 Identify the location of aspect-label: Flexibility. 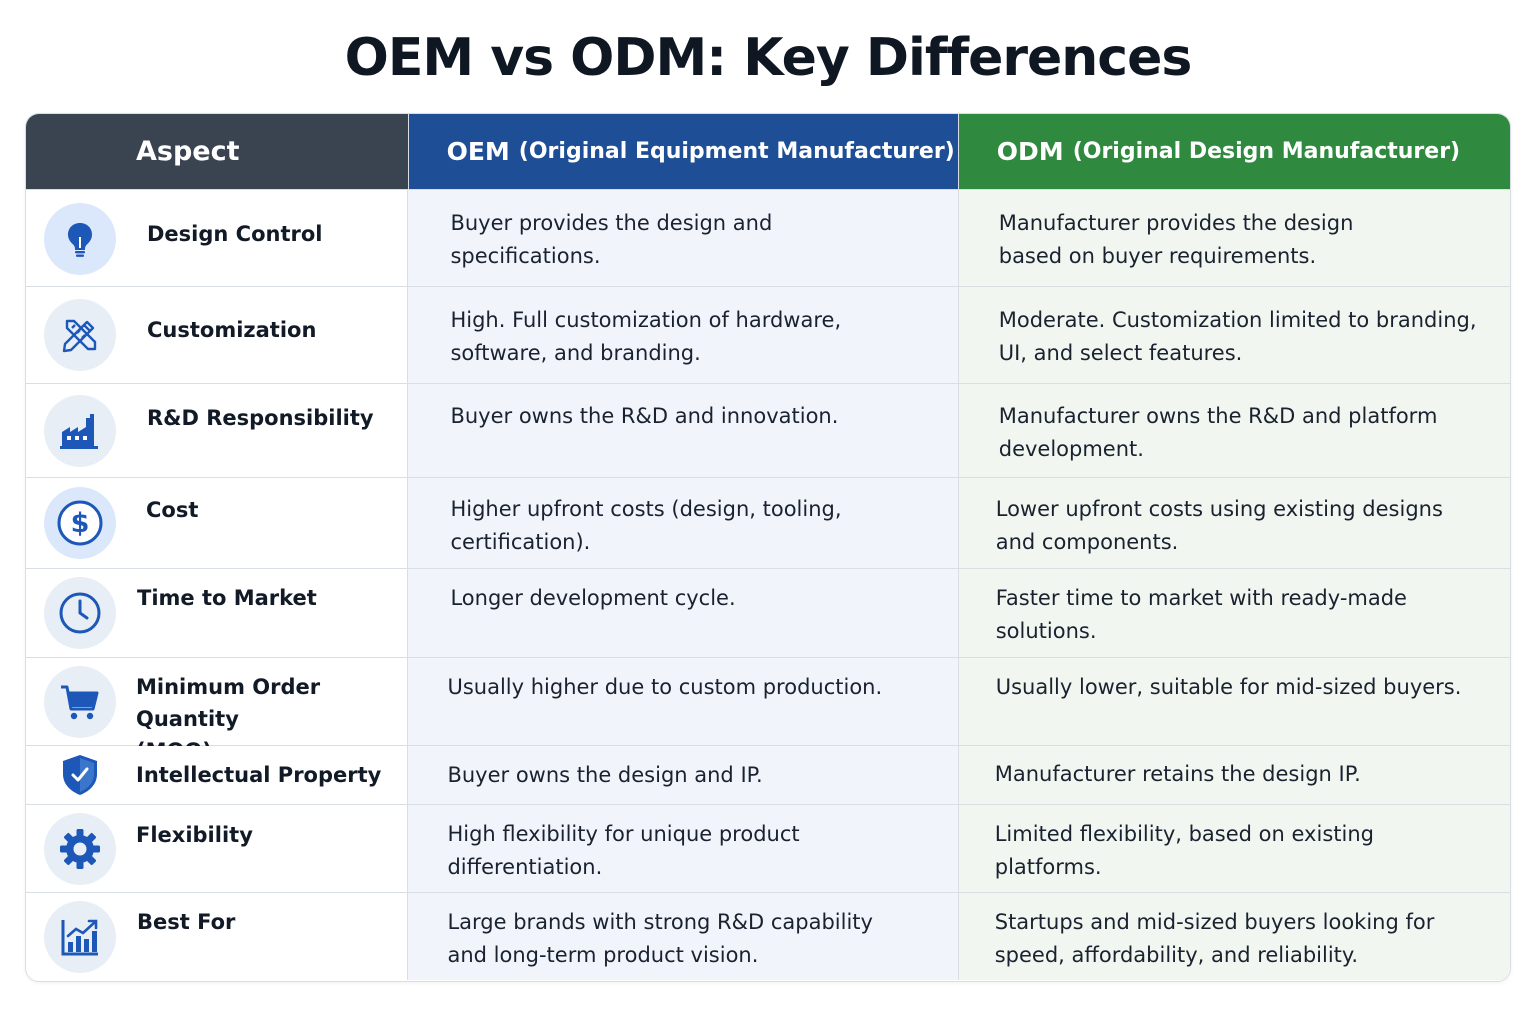
(194, 835).